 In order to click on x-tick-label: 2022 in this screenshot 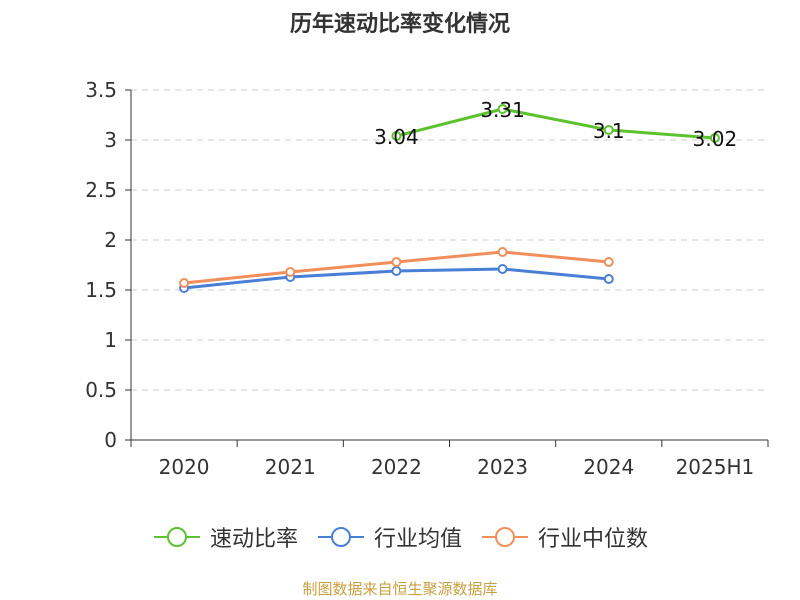, I will do `click(396, 467)`.